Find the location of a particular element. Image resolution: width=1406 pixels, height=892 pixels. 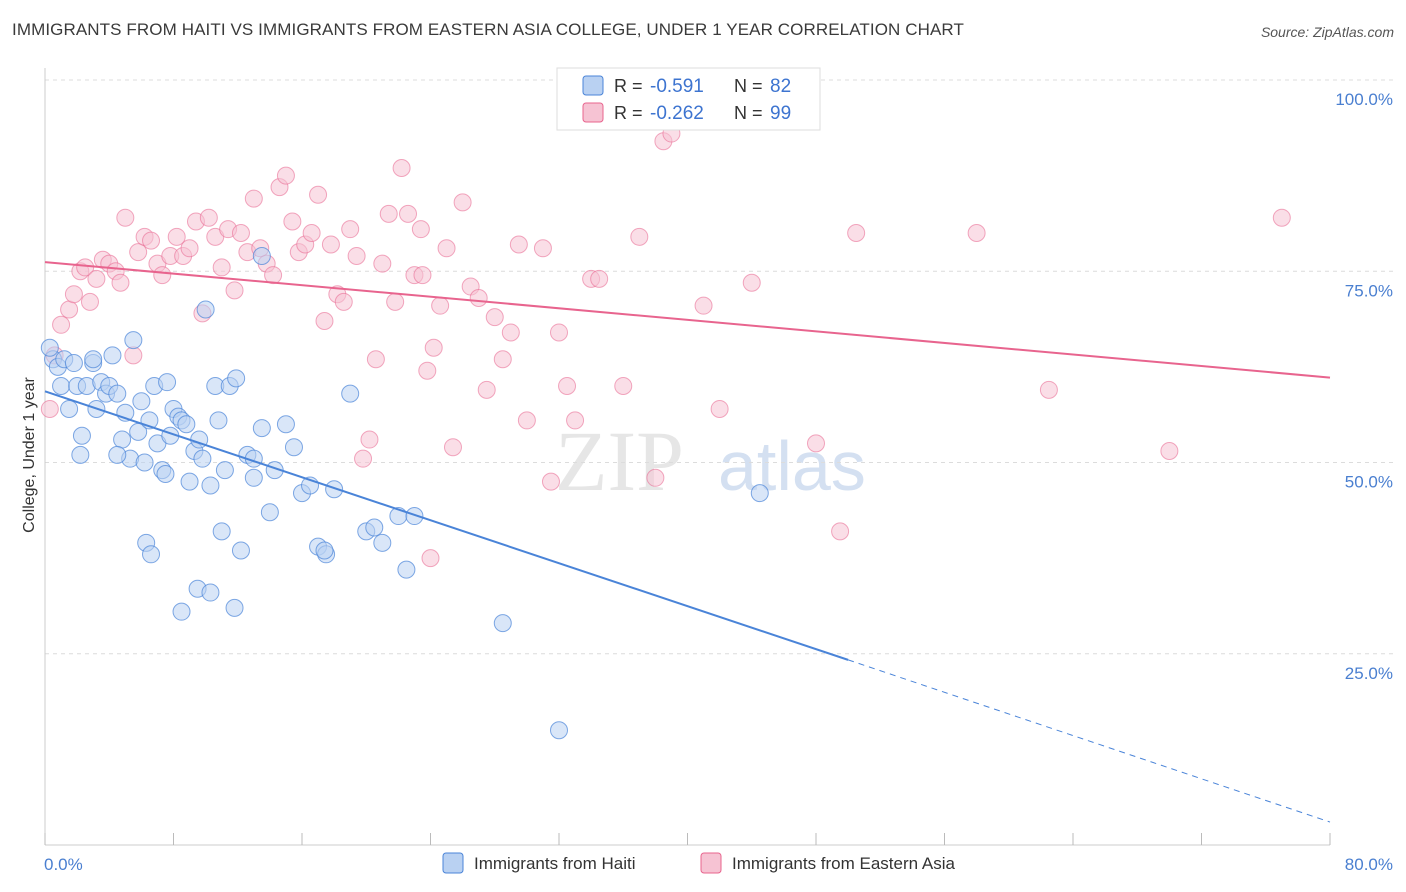

watermark-atlas: atlas is located at coordinates (792, 466).